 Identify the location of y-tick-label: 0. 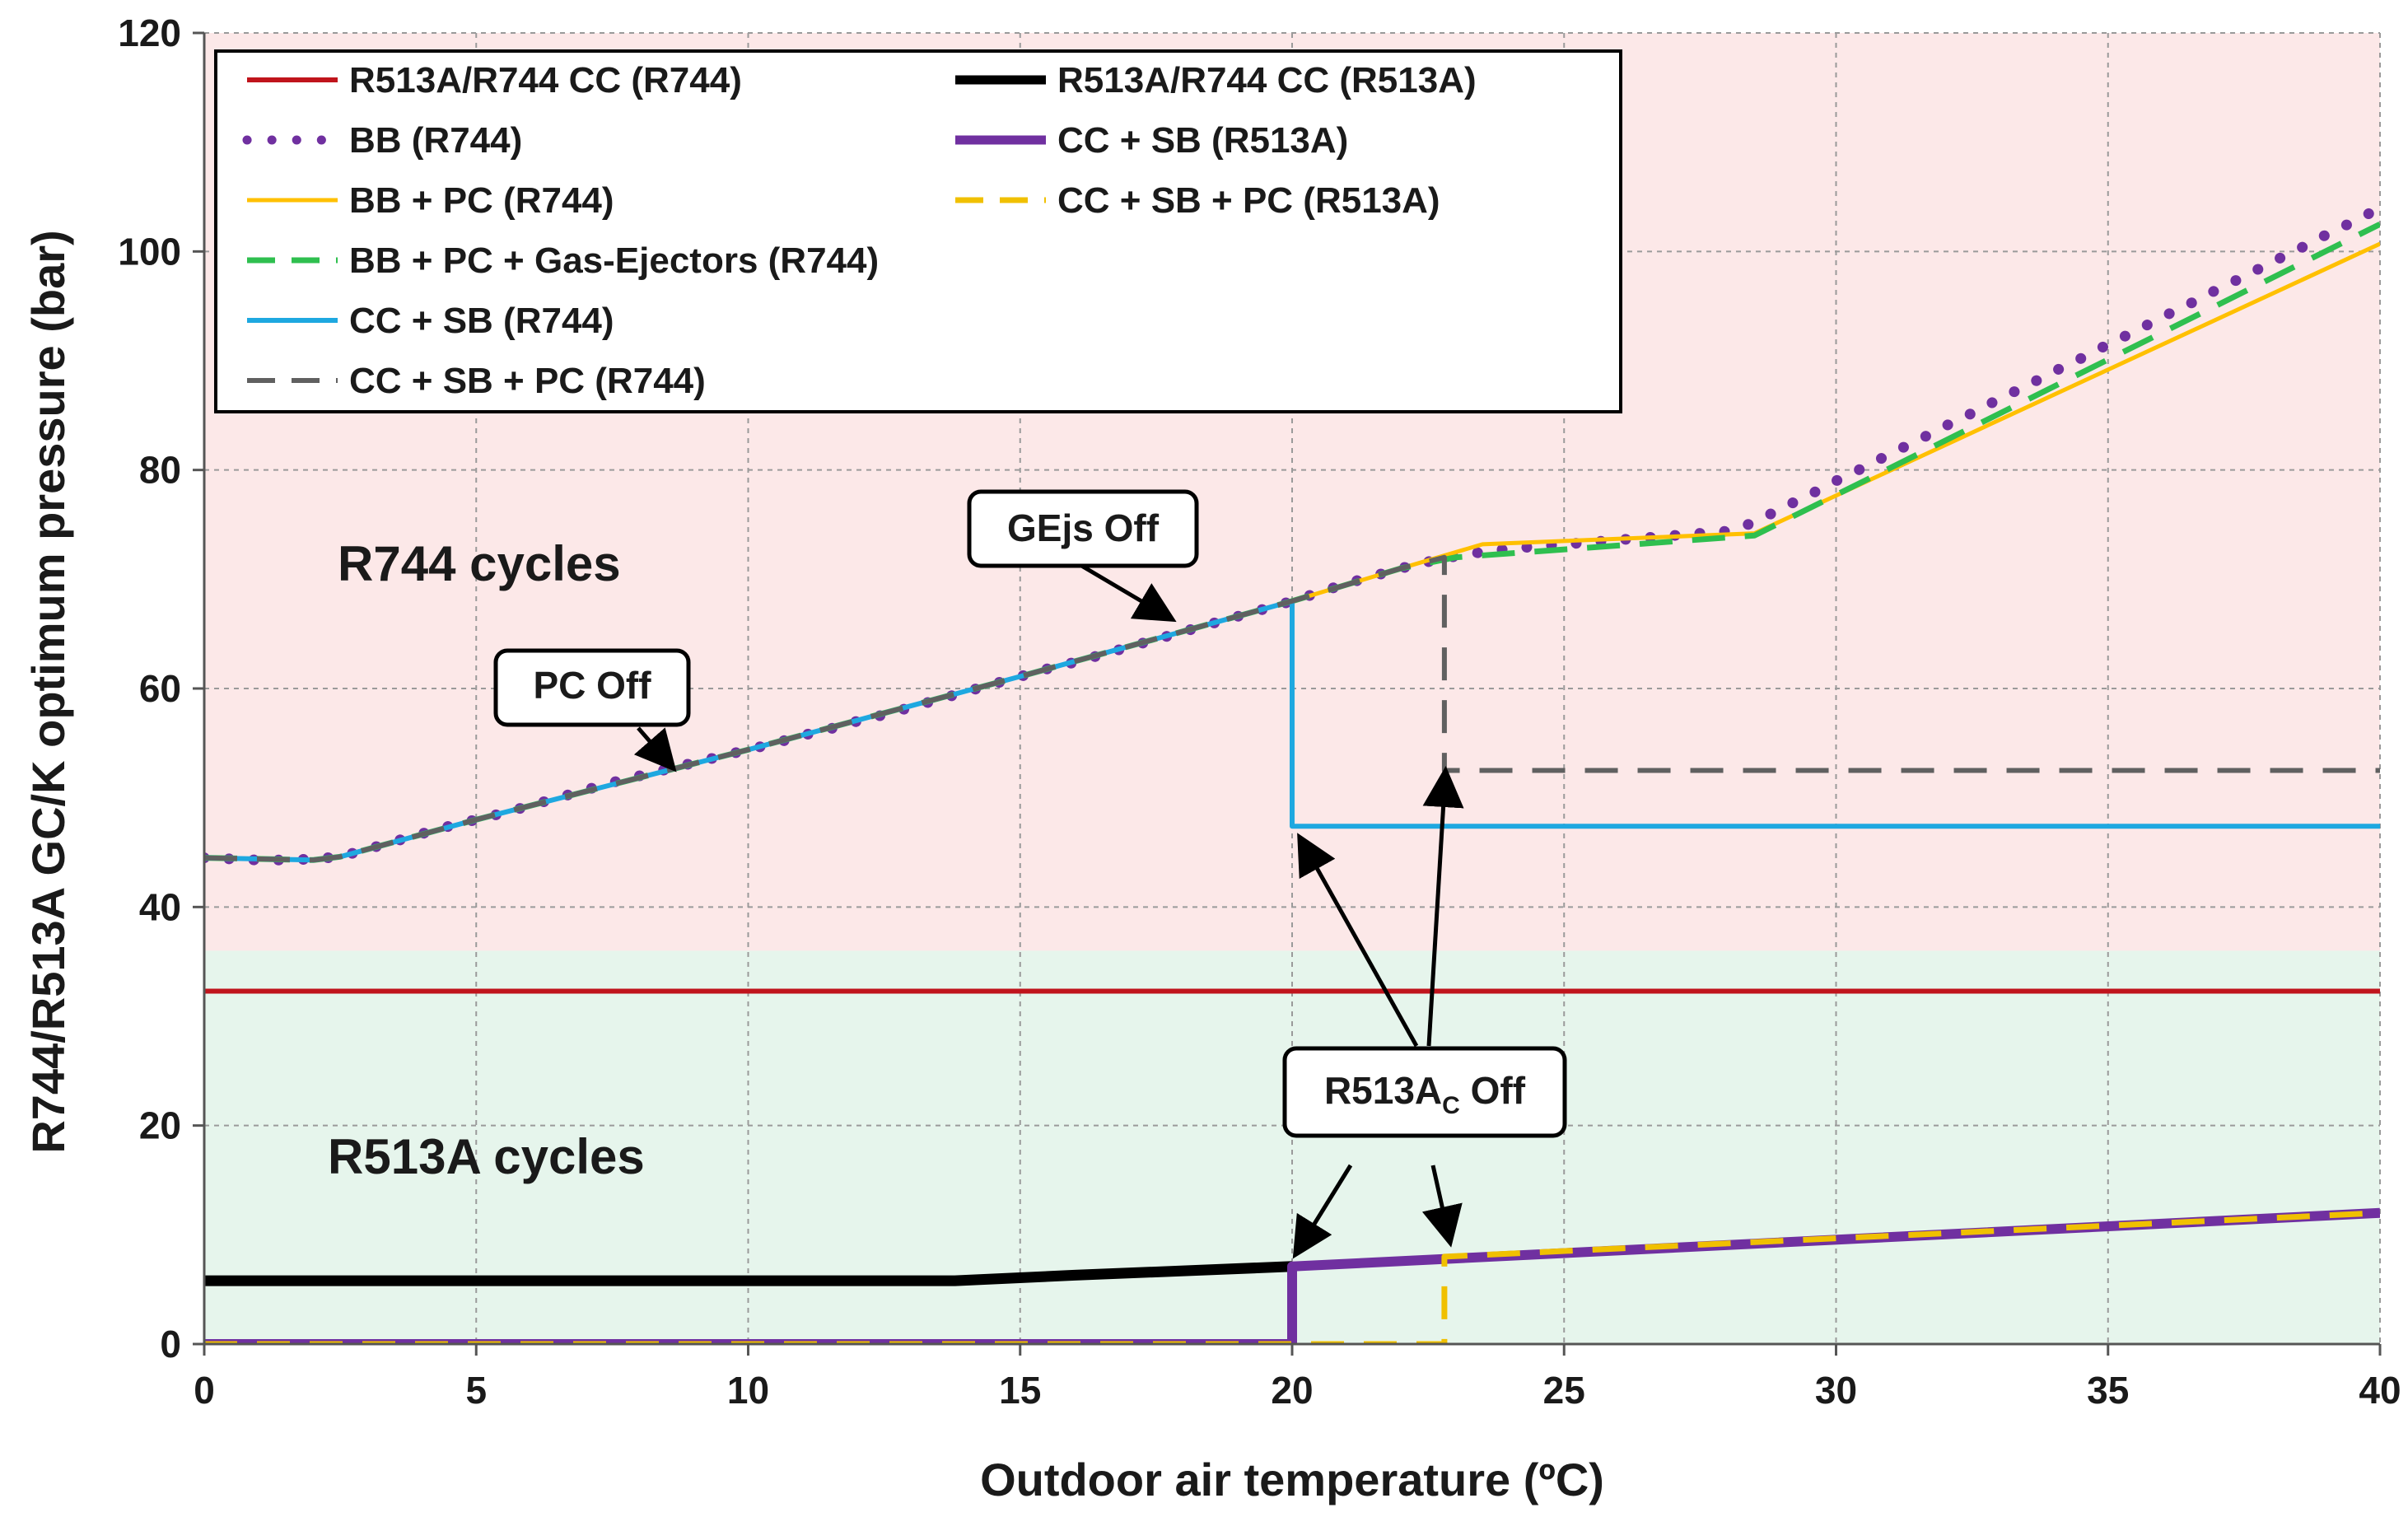
(170, 1344).